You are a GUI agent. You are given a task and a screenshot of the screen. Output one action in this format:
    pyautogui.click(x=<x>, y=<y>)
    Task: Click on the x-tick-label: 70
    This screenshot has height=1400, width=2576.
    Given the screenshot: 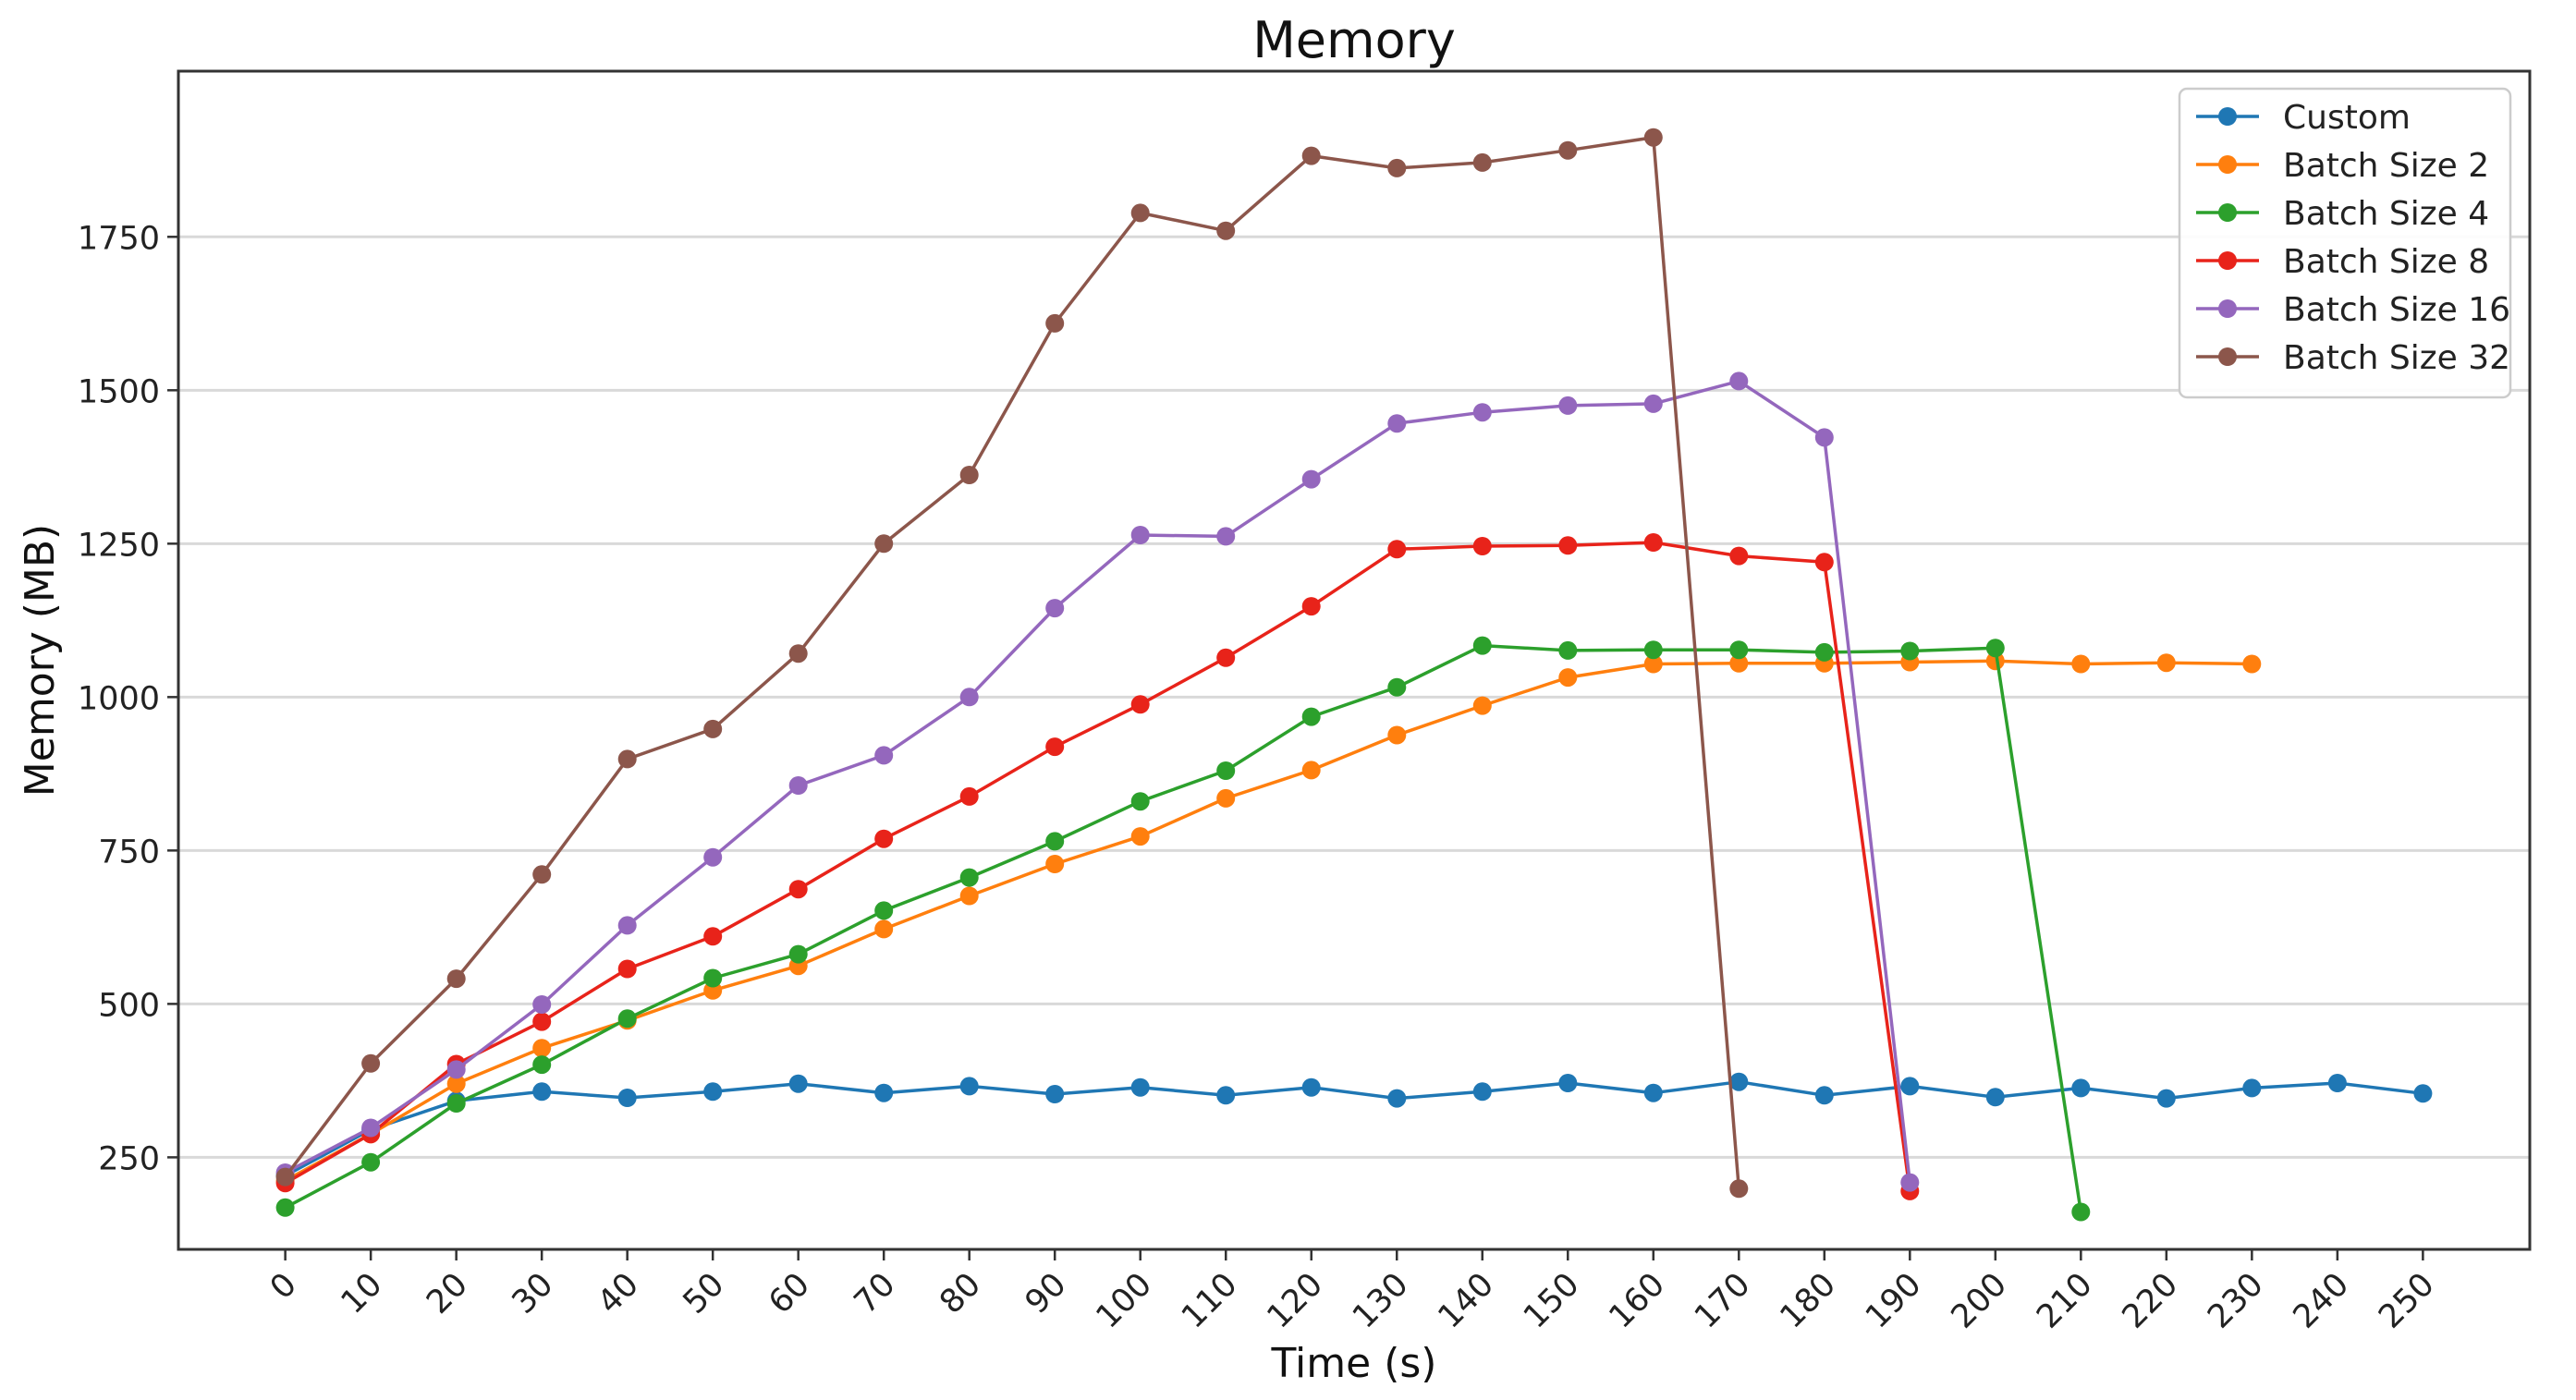 What is the action you would take?
    pyautogui.click(x=875, y=1293)
    